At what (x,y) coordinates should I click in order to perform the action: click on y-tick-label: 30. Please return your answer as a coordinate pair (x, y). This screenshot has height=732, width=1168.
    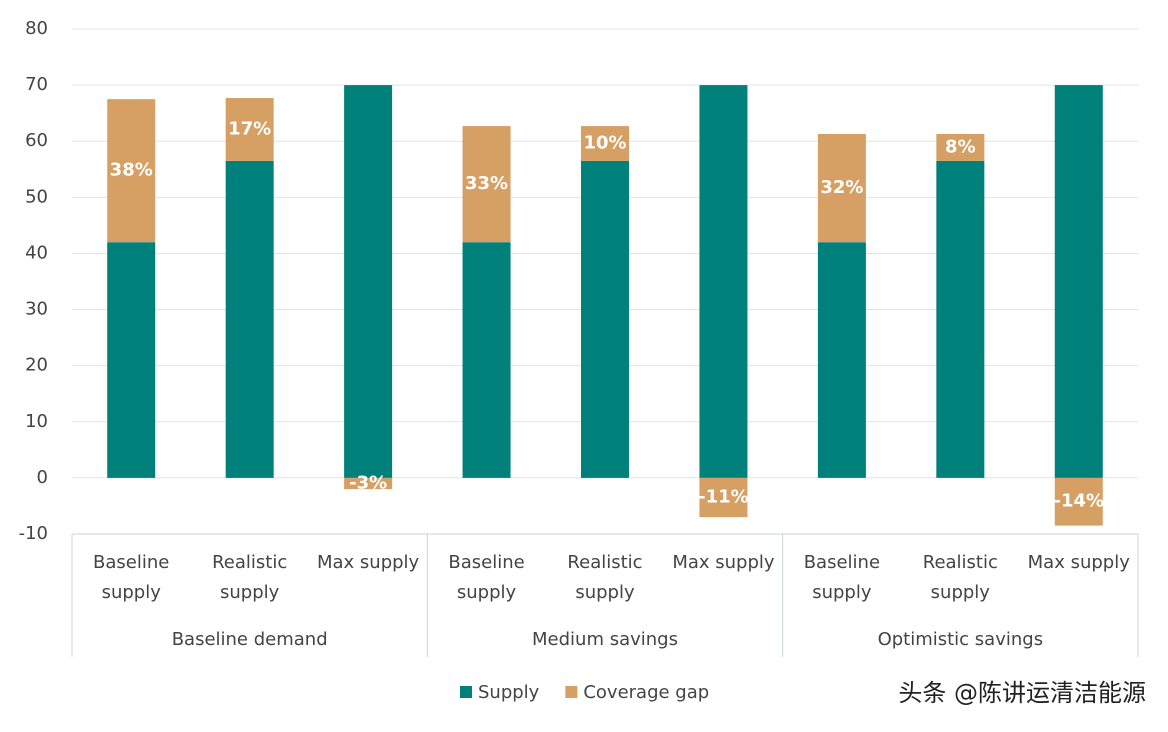
    Looking at the image, I should click on (36, 309).